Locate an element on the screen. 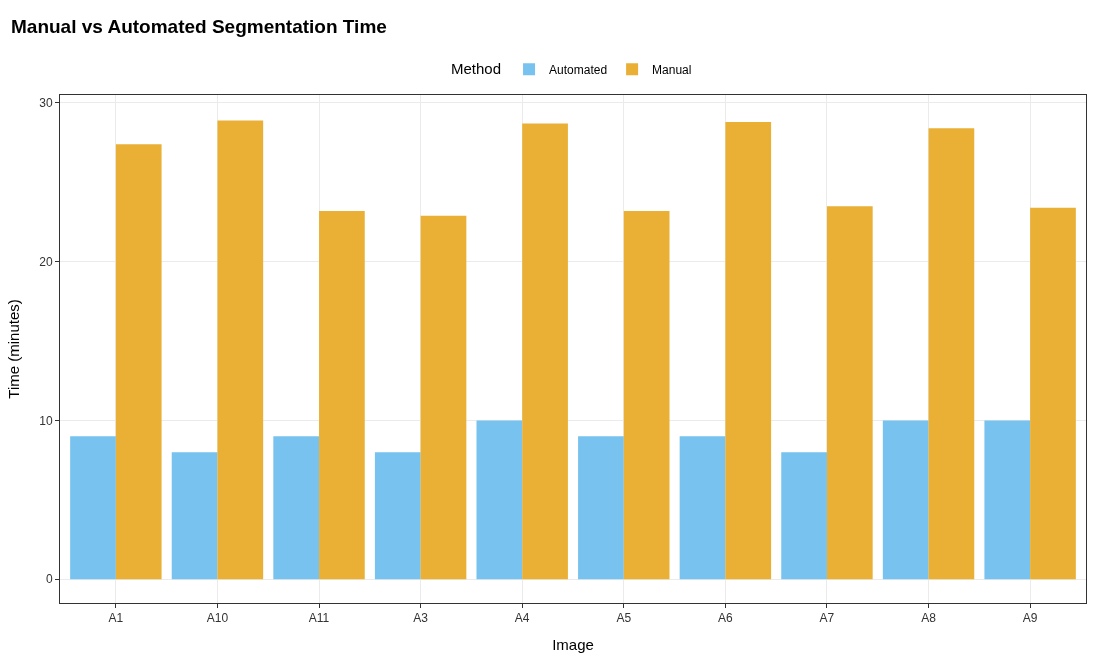 This screenshot has height=663, width=1101. x-tick-label: A7 is located at coordinates (827, 618).